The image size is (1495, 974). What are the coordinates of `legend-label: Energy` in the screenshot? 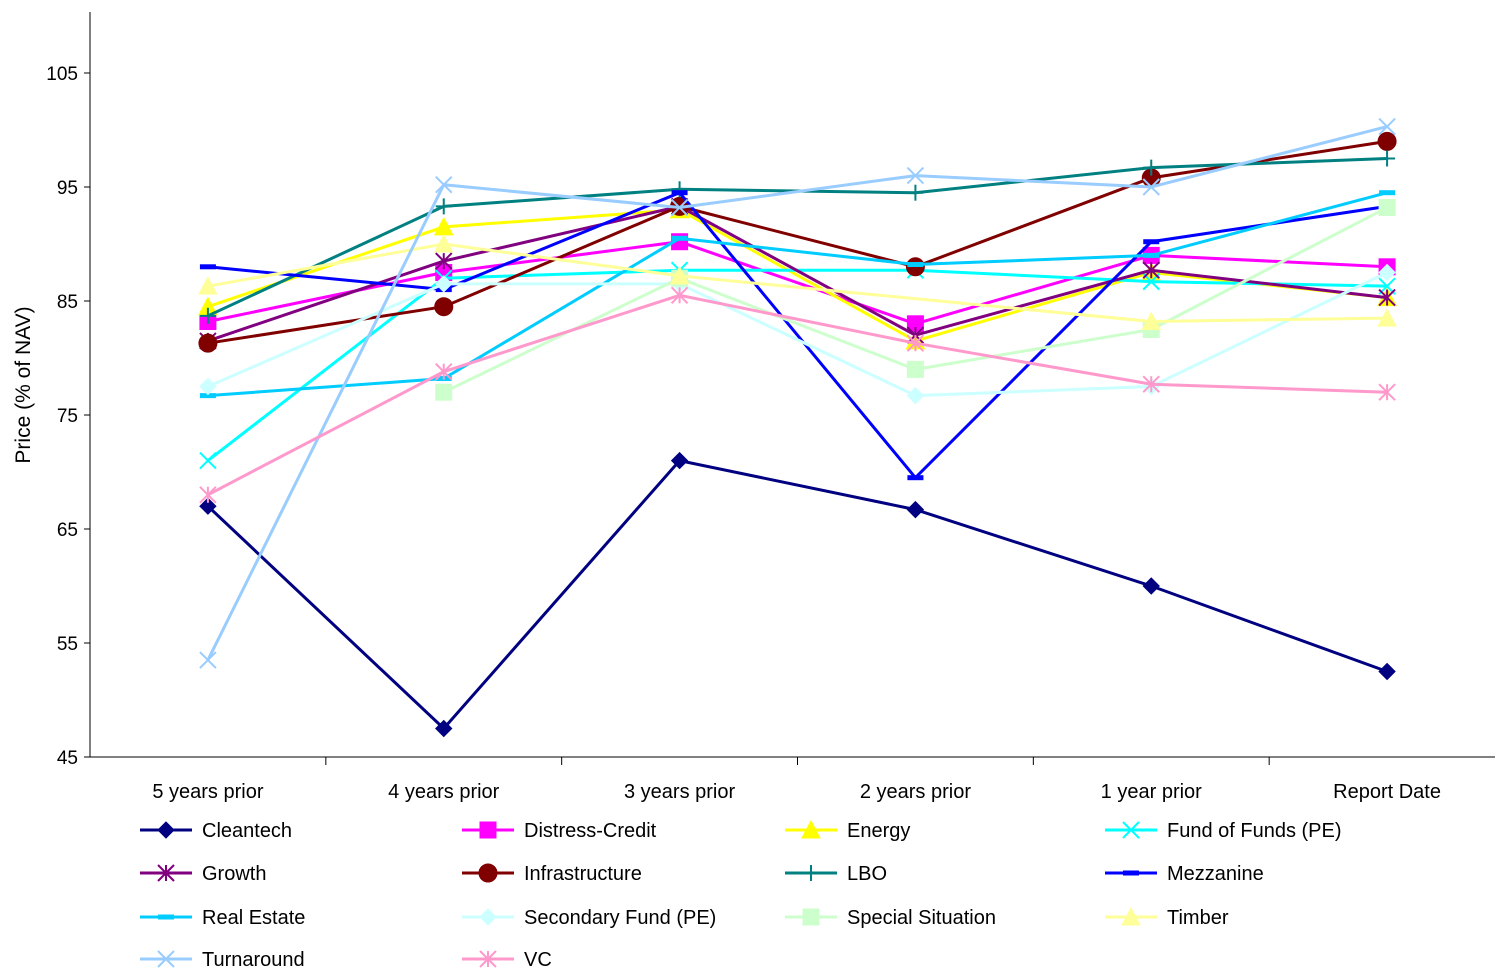 It's located at (878, 831).